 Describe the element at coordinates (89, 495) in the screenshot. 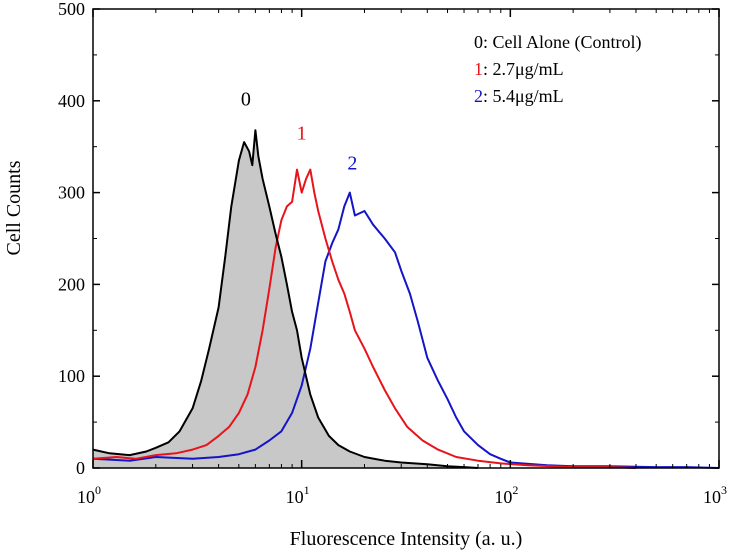

I see `x-tick-label: 10⁰` at that location.